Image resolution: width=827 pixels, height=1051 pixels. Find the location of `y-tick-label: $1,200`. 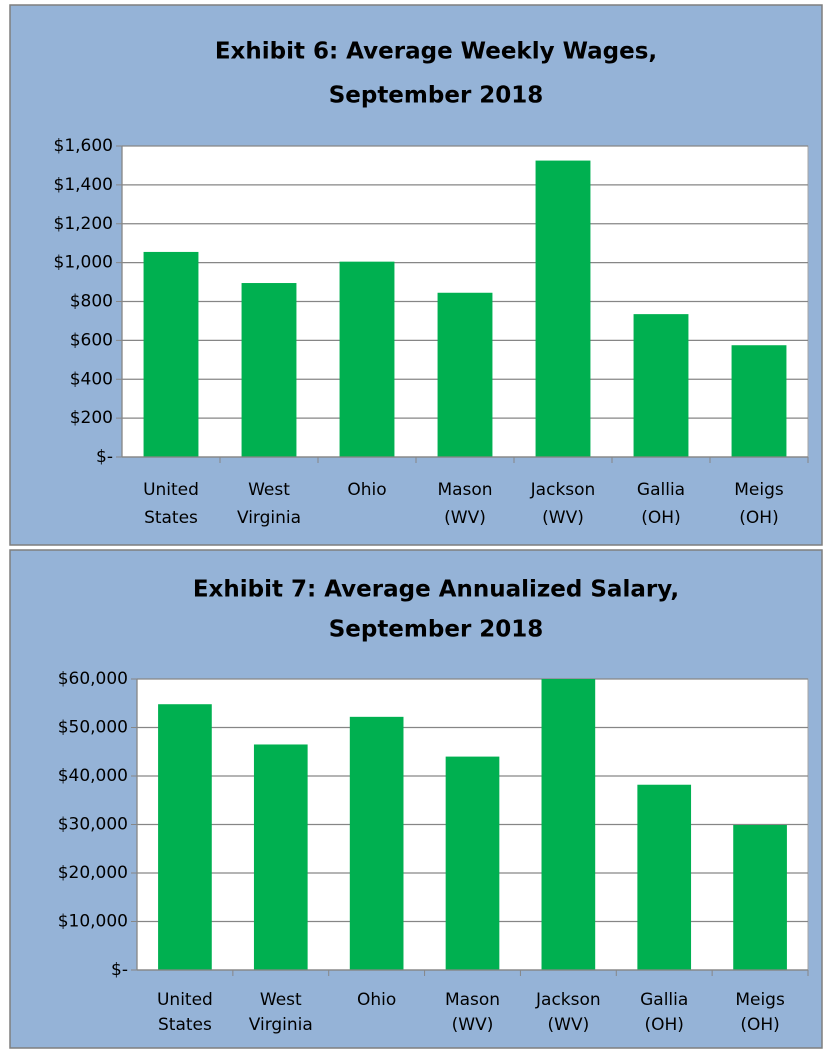

y-tick-label: $1,200 is located at coordinates (83, 224).